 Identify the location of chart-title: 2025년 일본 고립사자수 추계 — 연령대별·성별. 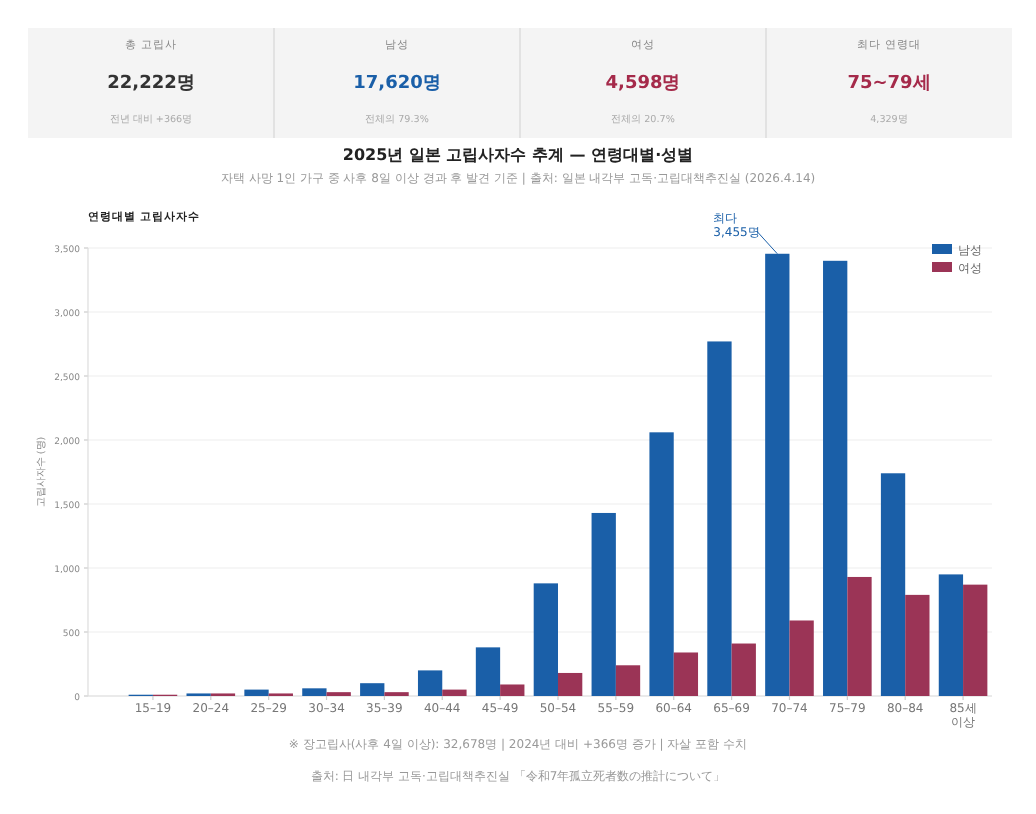
(518, 155).